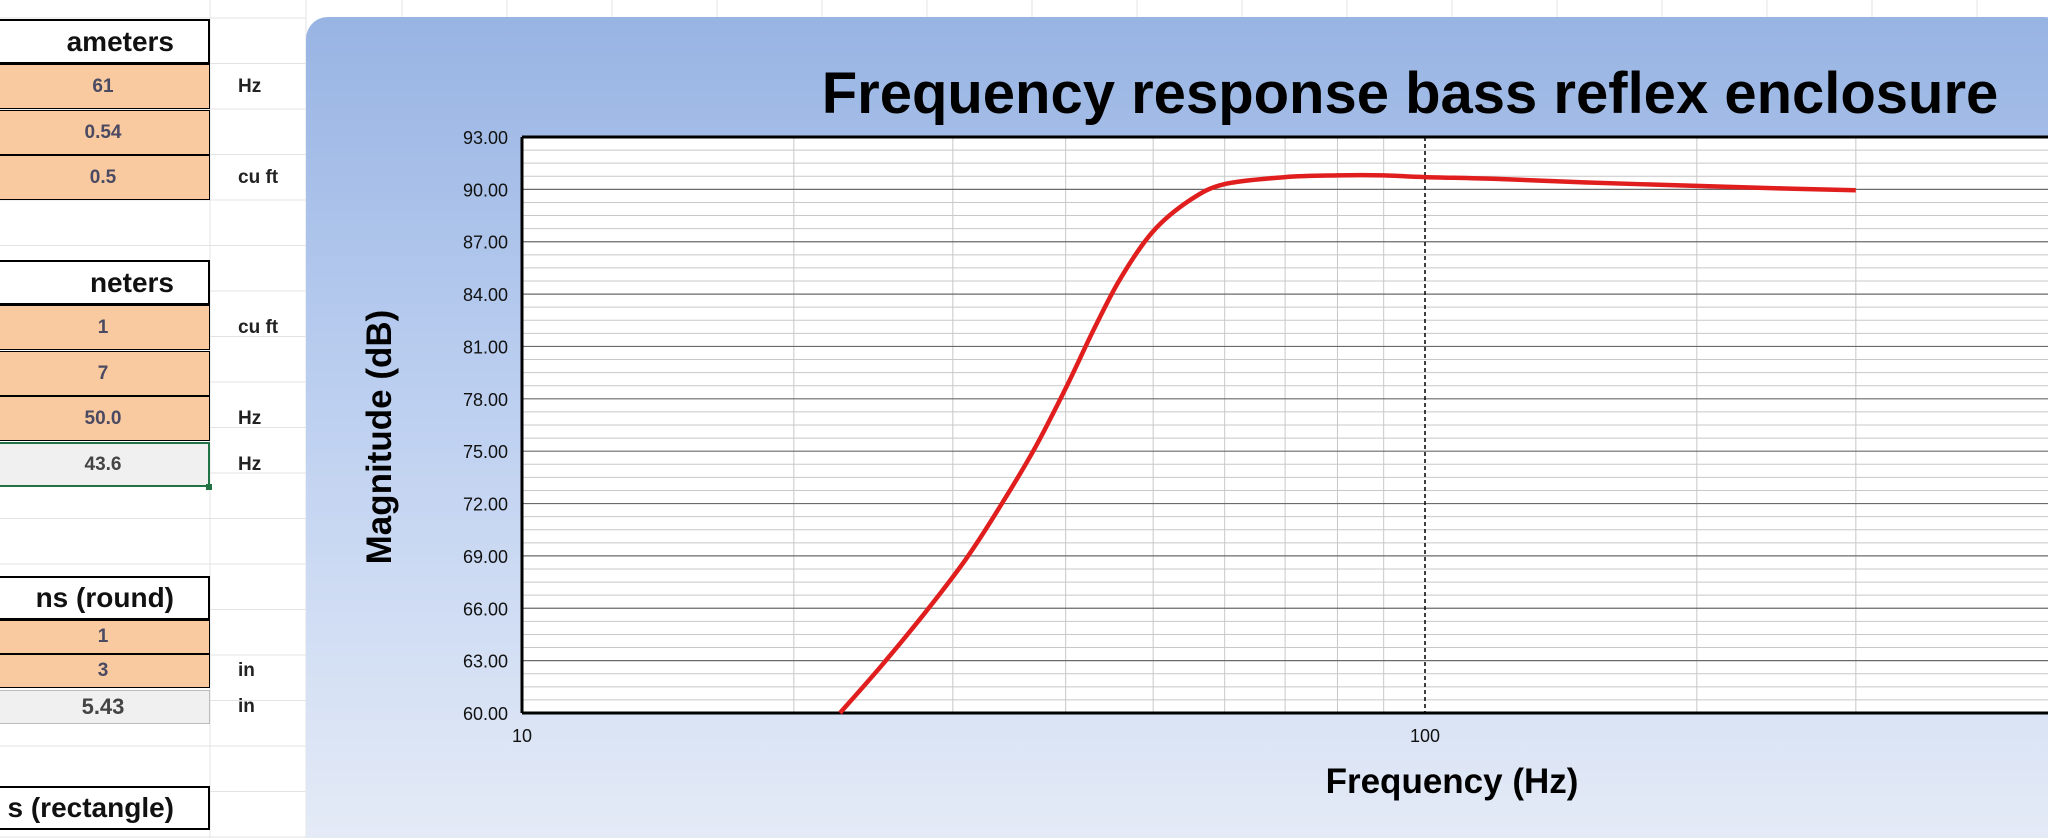 Image resolution: width=2048 pixels, height=838 pixels. I want to click on parameter-value-cell: 61, so click(105, 86).